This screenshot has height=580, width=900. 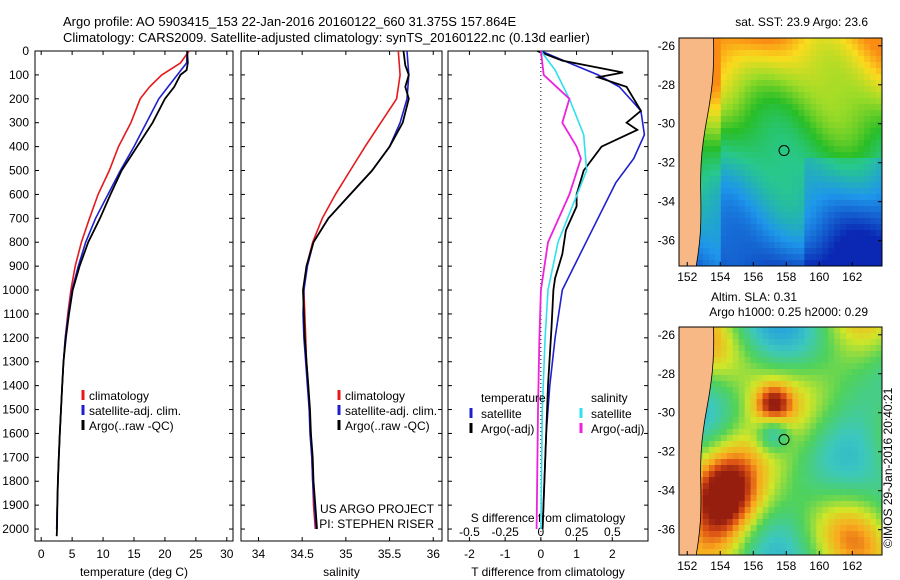 What do you see at coordinates (376, 524) in the screenshot?
I see `annotation-text: PI: STEPHEN RISER` at bounding box center [376, 524].